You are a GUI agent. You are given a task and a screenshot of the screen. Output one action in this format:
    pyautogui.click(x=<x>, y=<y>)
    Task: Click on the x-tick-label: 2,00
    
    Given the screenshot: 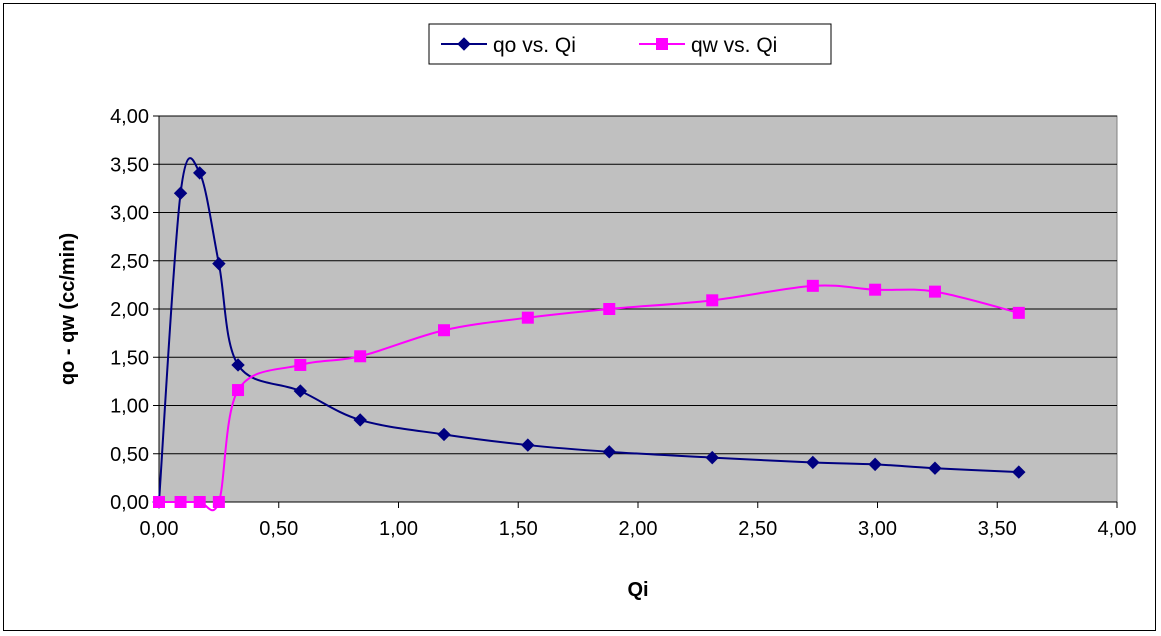 What is the action you would take?
    pyautogui.click(x=638, y=529)
    